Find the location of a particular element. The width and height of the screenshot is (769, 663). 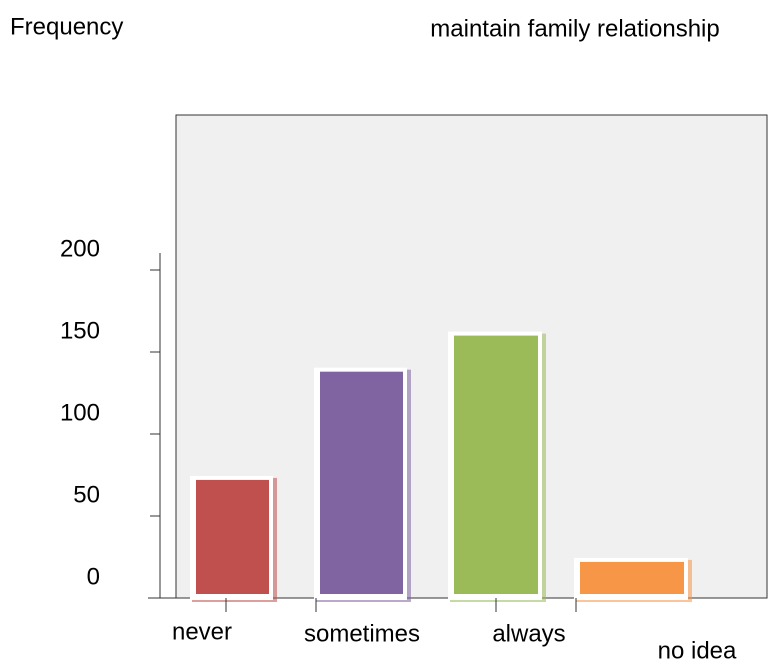

x-tick-label: always is located at coordinates (528, 633).